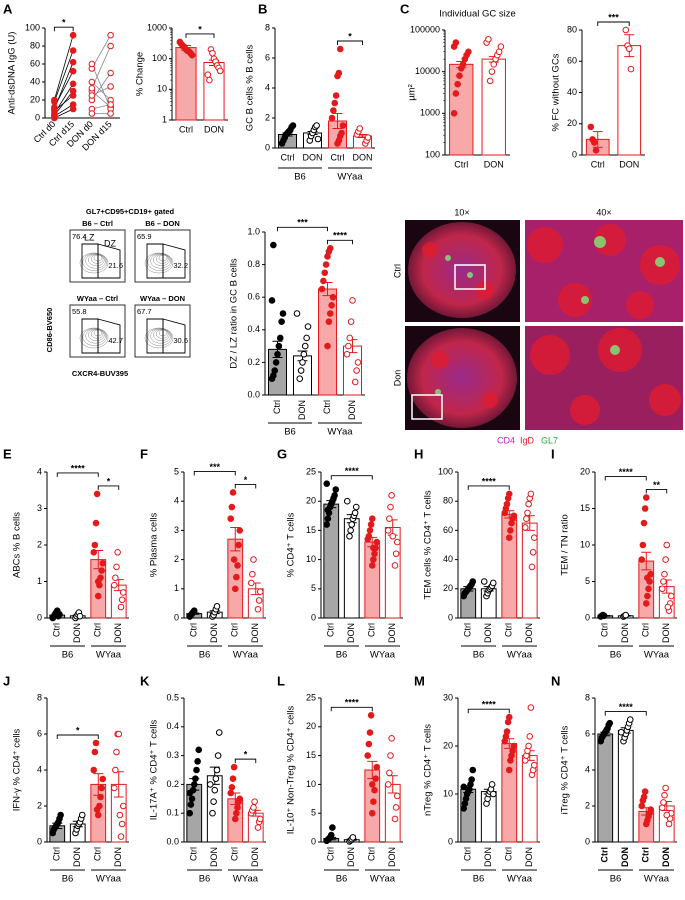 This screenshot has width=685, height=900. What do you see at coordinates (35, 81) in the screenshot?
I see `y-tick-label: 40` at bounding box center [35, 81].